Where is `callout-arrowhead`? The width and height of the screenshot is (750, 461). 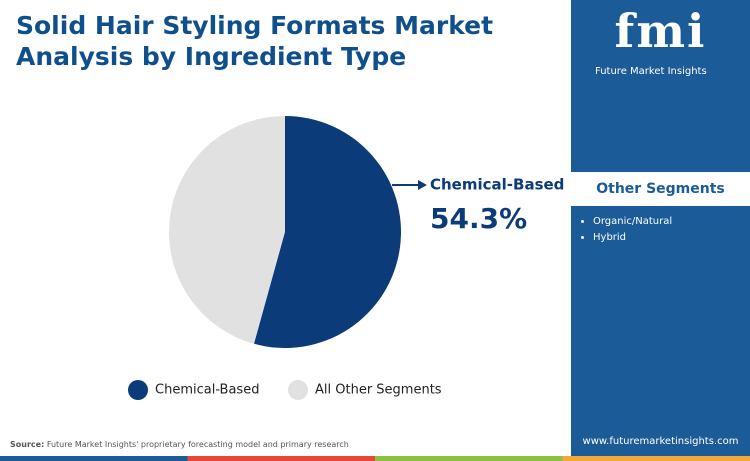 callout-arrowhead is located at coordinates (422, 185).